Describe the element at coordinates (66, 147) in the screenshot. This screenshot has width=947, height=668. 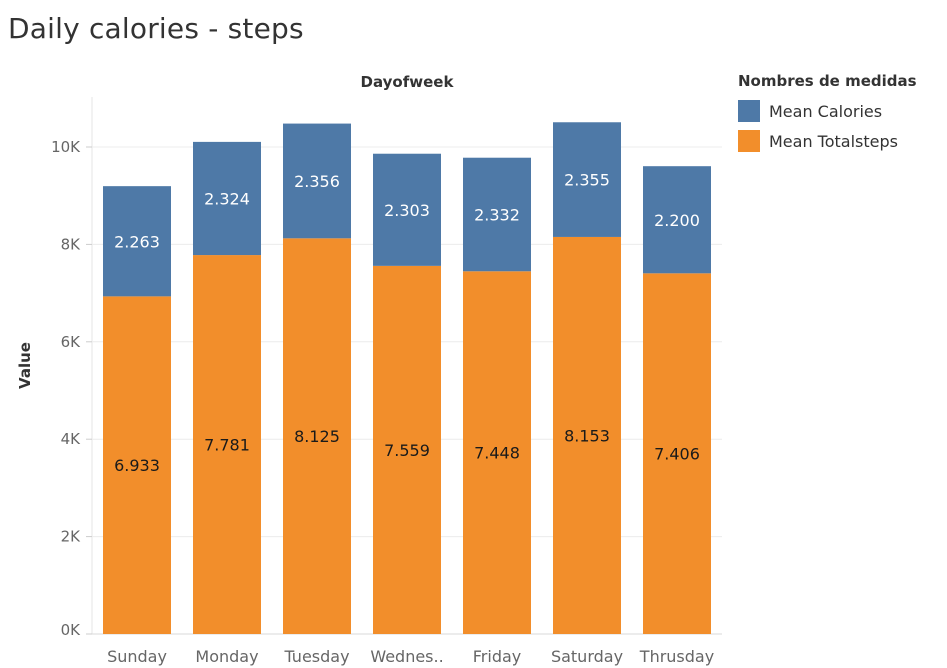
I see `y-tick-label: 10K` at that location.